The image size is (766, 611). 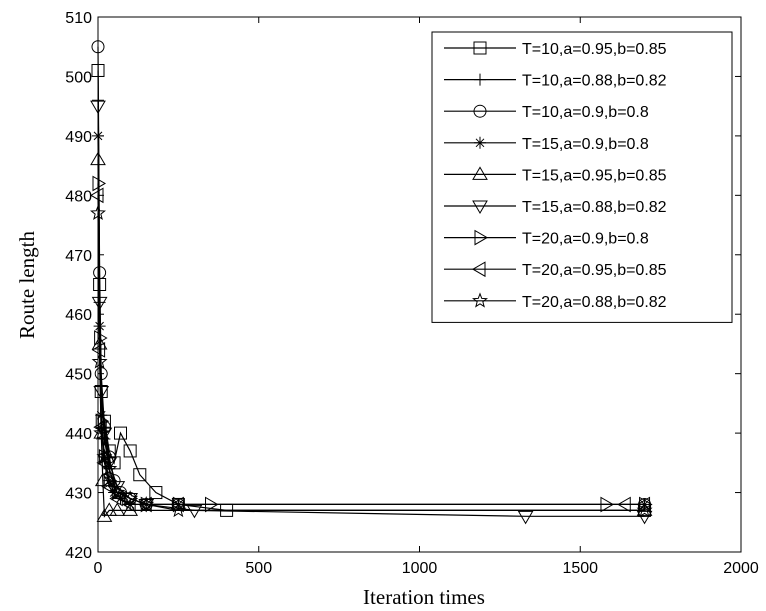 What do you see at coordinates (424, 597) in the screenshot?
I see `x-axis-title: Iteration times` at bounding box center [424, 597].